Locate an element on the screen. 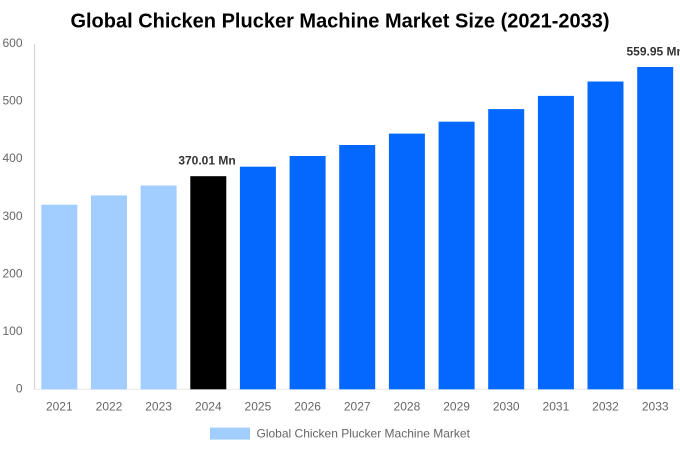 This screenshot has width=680, height=450. svg-text: 2023 is located at coordinates (158, 407).